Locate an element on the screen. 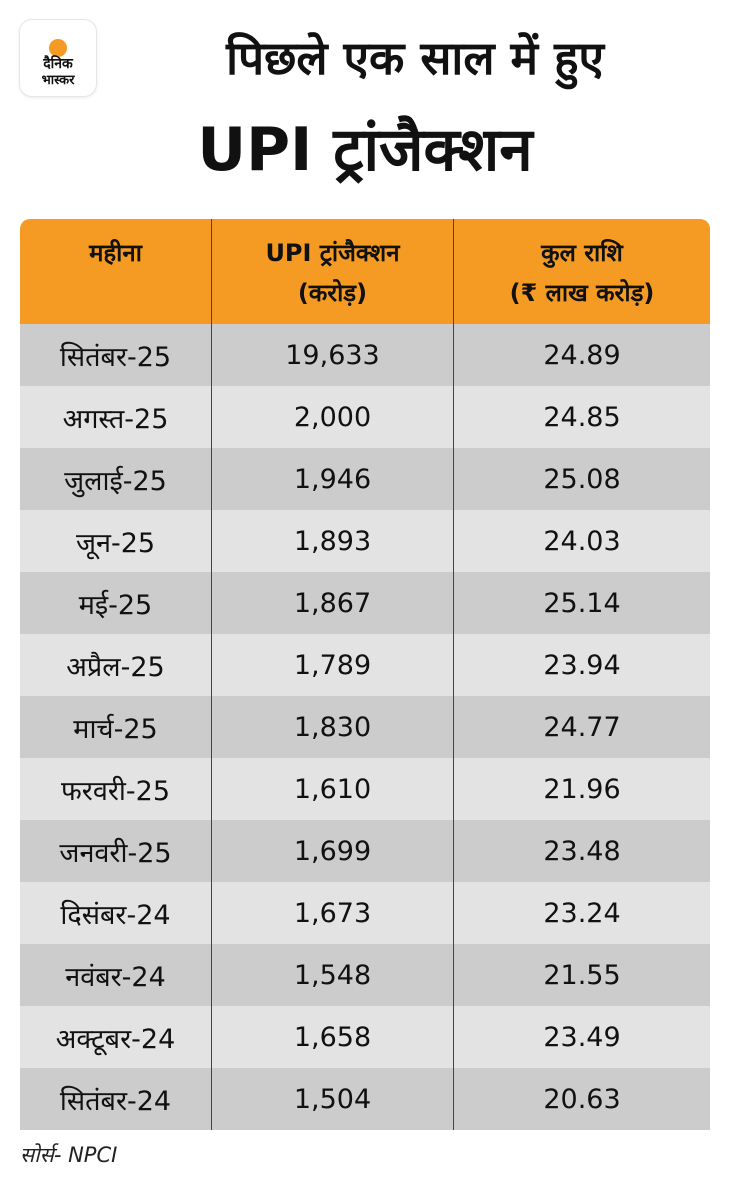 The width and height of the screenshot is (730, 1180). column-header-month: महीना is located at coordinates (115, 271).